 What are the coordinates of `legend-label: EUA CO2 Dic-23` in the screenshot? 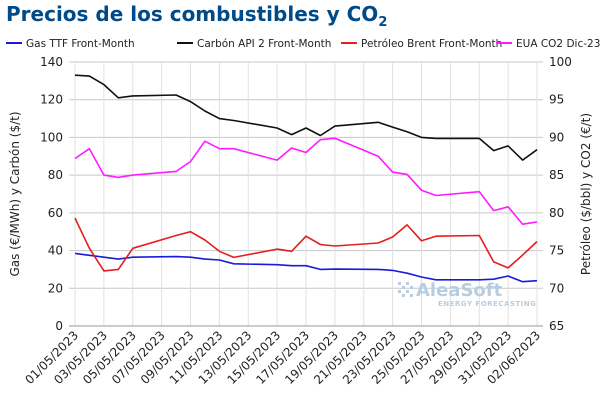 It's located at (558, 44).